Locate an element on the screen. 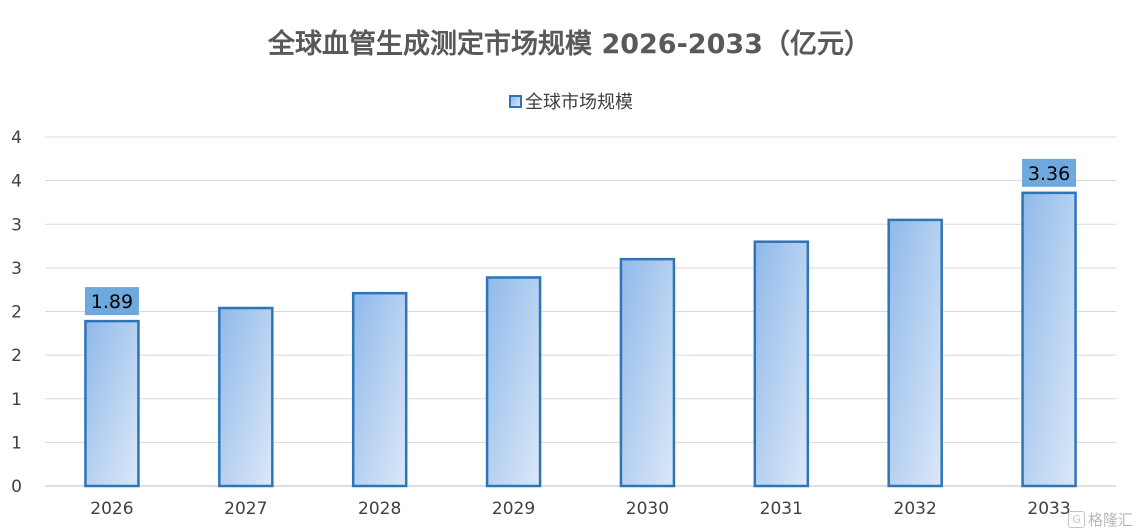 The width and height of the screenshot is (1139, 532). data-label-text: 1.89 is located at coordinates (112, 302).